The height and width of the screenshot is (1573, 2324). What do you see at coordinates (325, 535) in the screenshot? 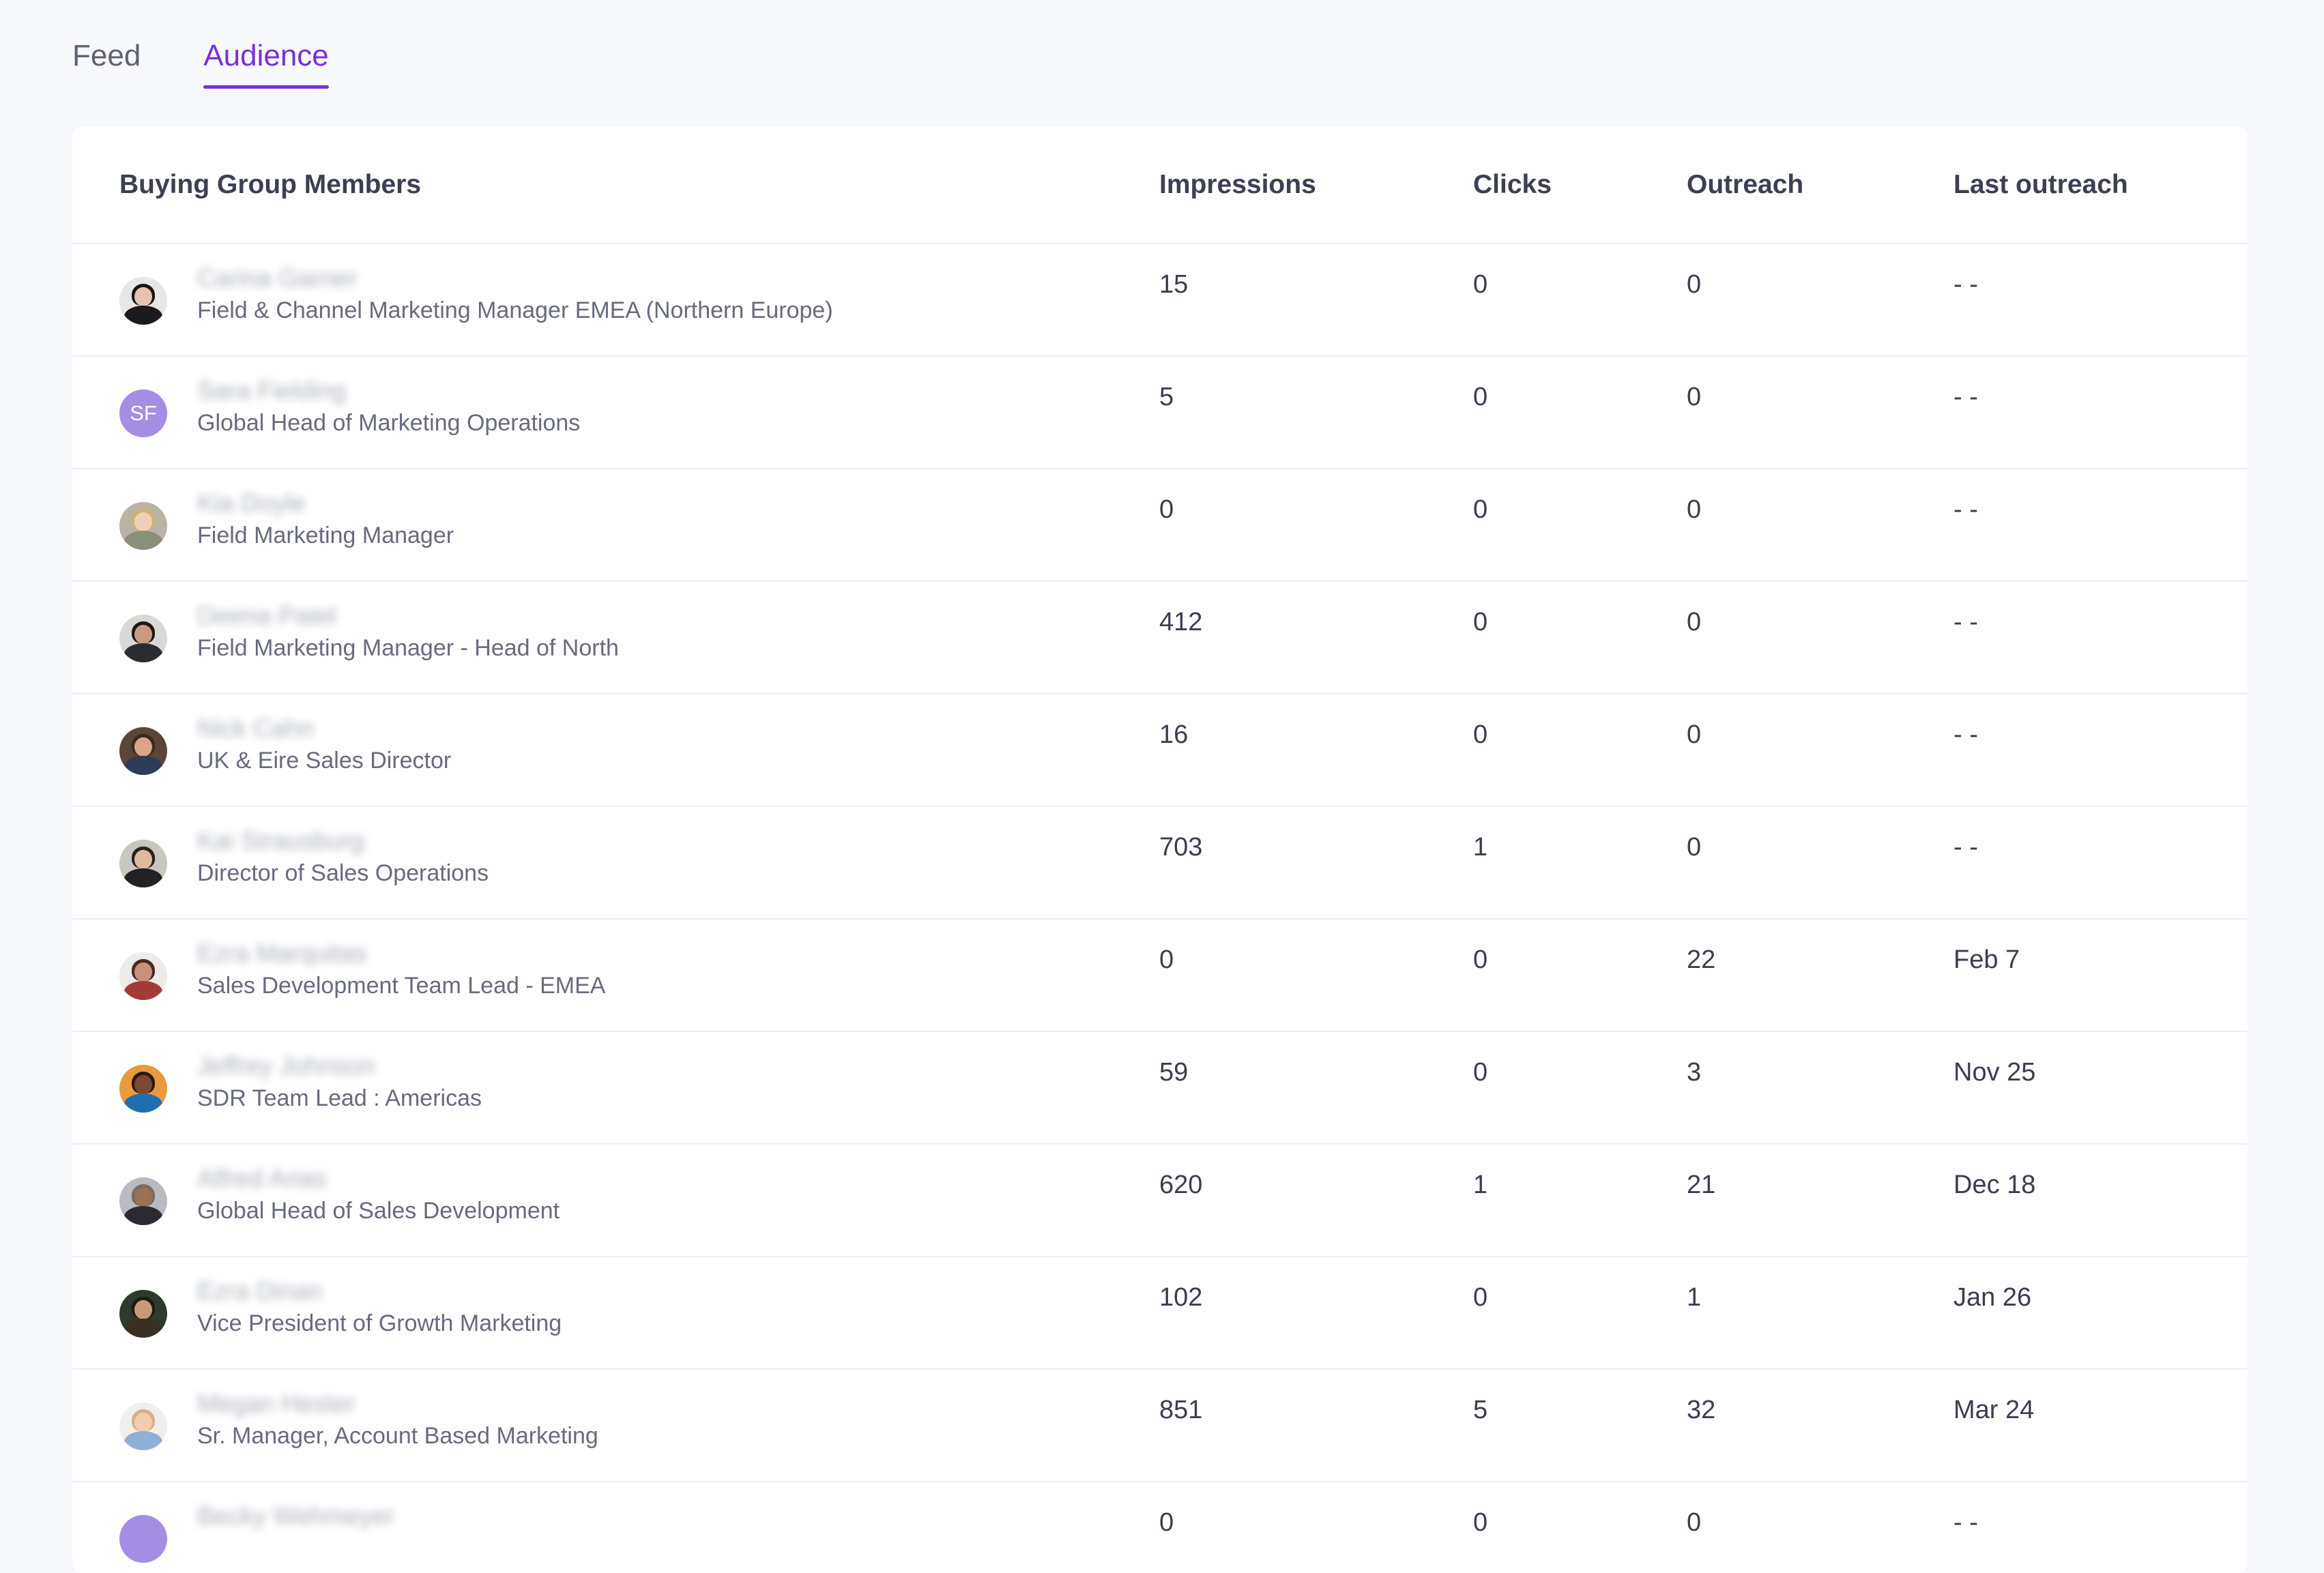
I see `member-title: Field Marketing Manager` at bounding box center [325, 535].